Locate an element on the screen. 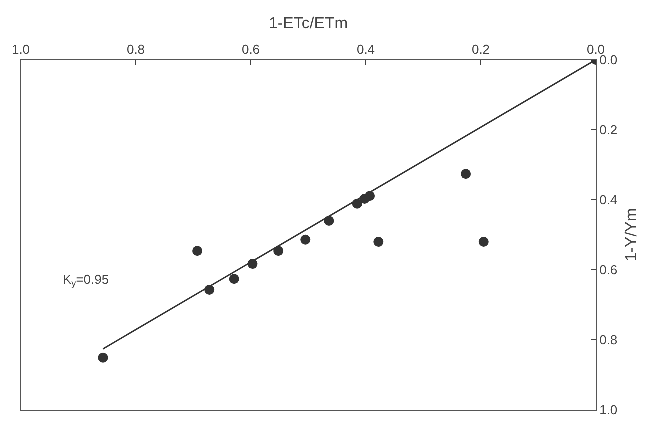 This screenshot has width=666, height=430. x-tick-label: 0.2 is located at coordinates (481, 49).